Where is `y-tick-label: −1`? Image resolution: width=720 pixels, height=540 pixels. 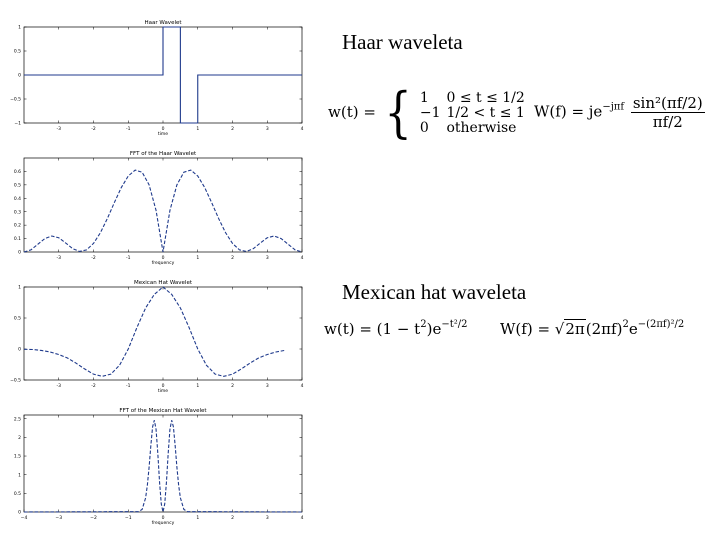
y-tick-label: −1 is located at coordinates (17, 124).